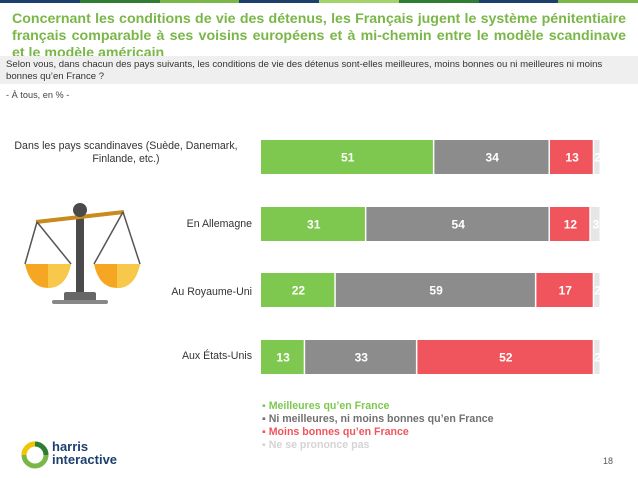 The image size is (638, 478). I want to click on category-label-uk: Au Royaume-Uni, so click(211, 292).